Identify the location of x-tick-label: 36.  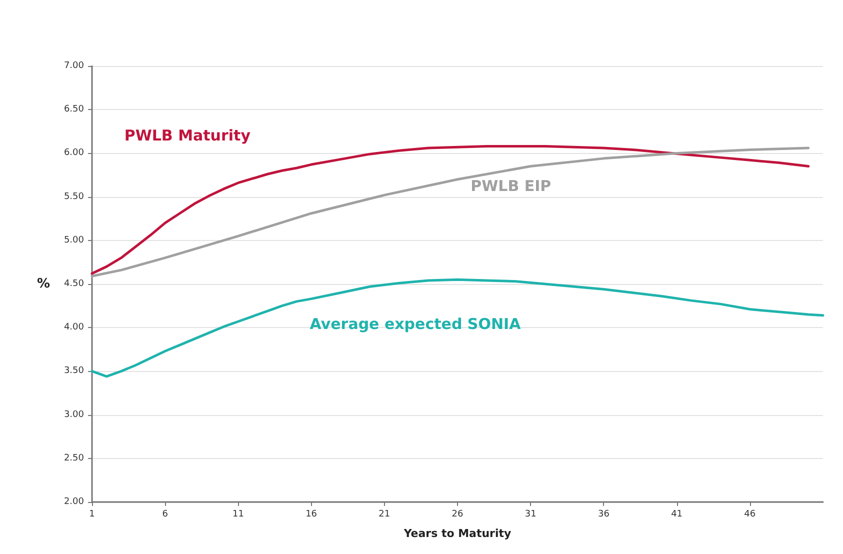
(604, 515).